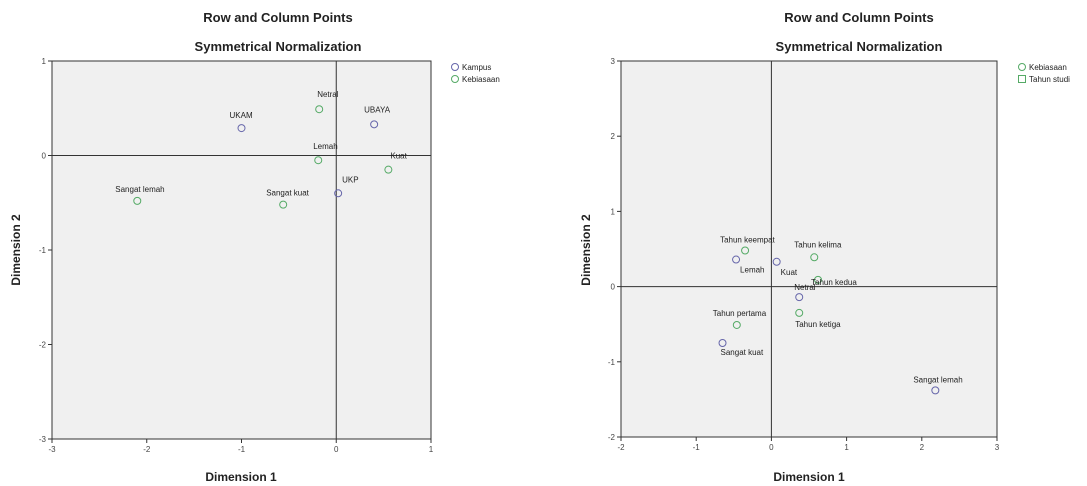  Describe the element at coordinates (818, 244) in the screenshot. I see `point-label: Tahun kelima` at that location.